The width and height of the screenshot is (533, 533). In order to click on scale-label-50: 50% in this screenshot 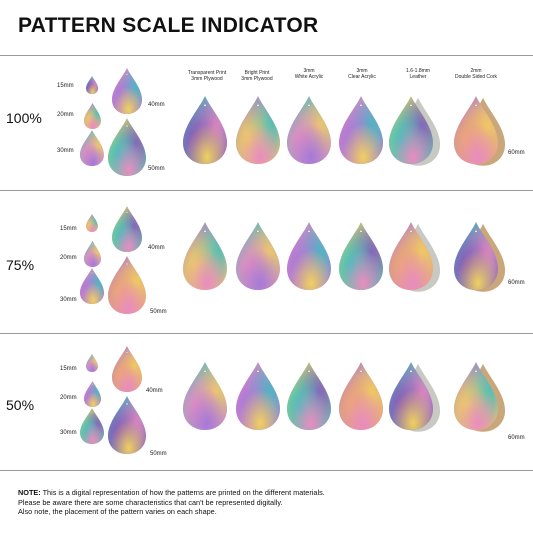, I will do `click(20, 405)`.